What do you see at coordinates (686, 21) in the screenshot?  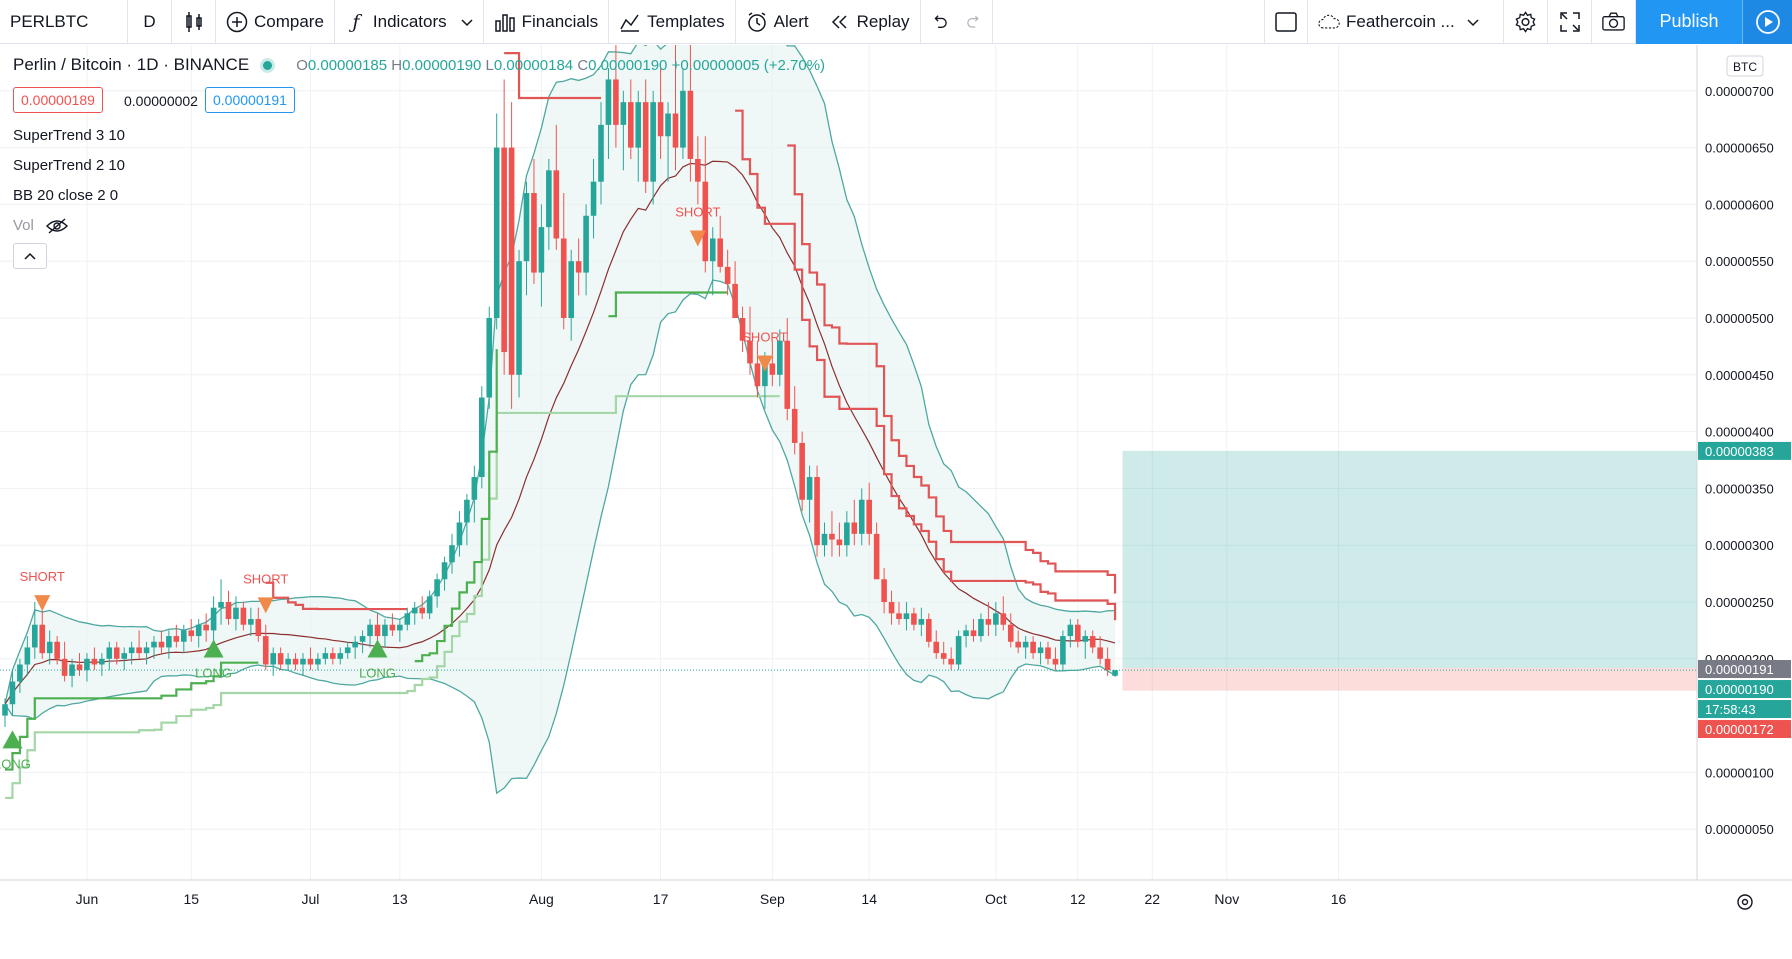 I see `templates-label: Templates` at bounding box center [686, 21].